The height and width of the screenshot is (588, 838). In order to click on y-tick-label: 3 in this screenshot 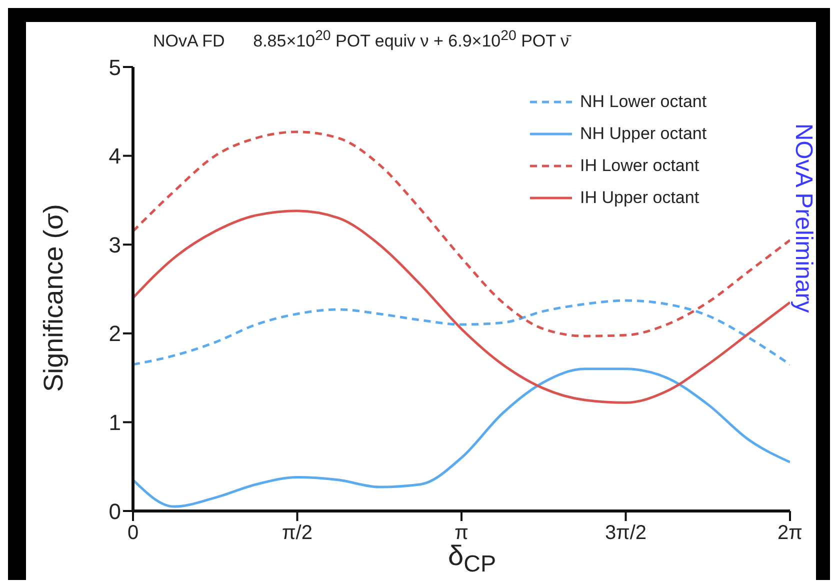, I will do `click(114, 245)`.